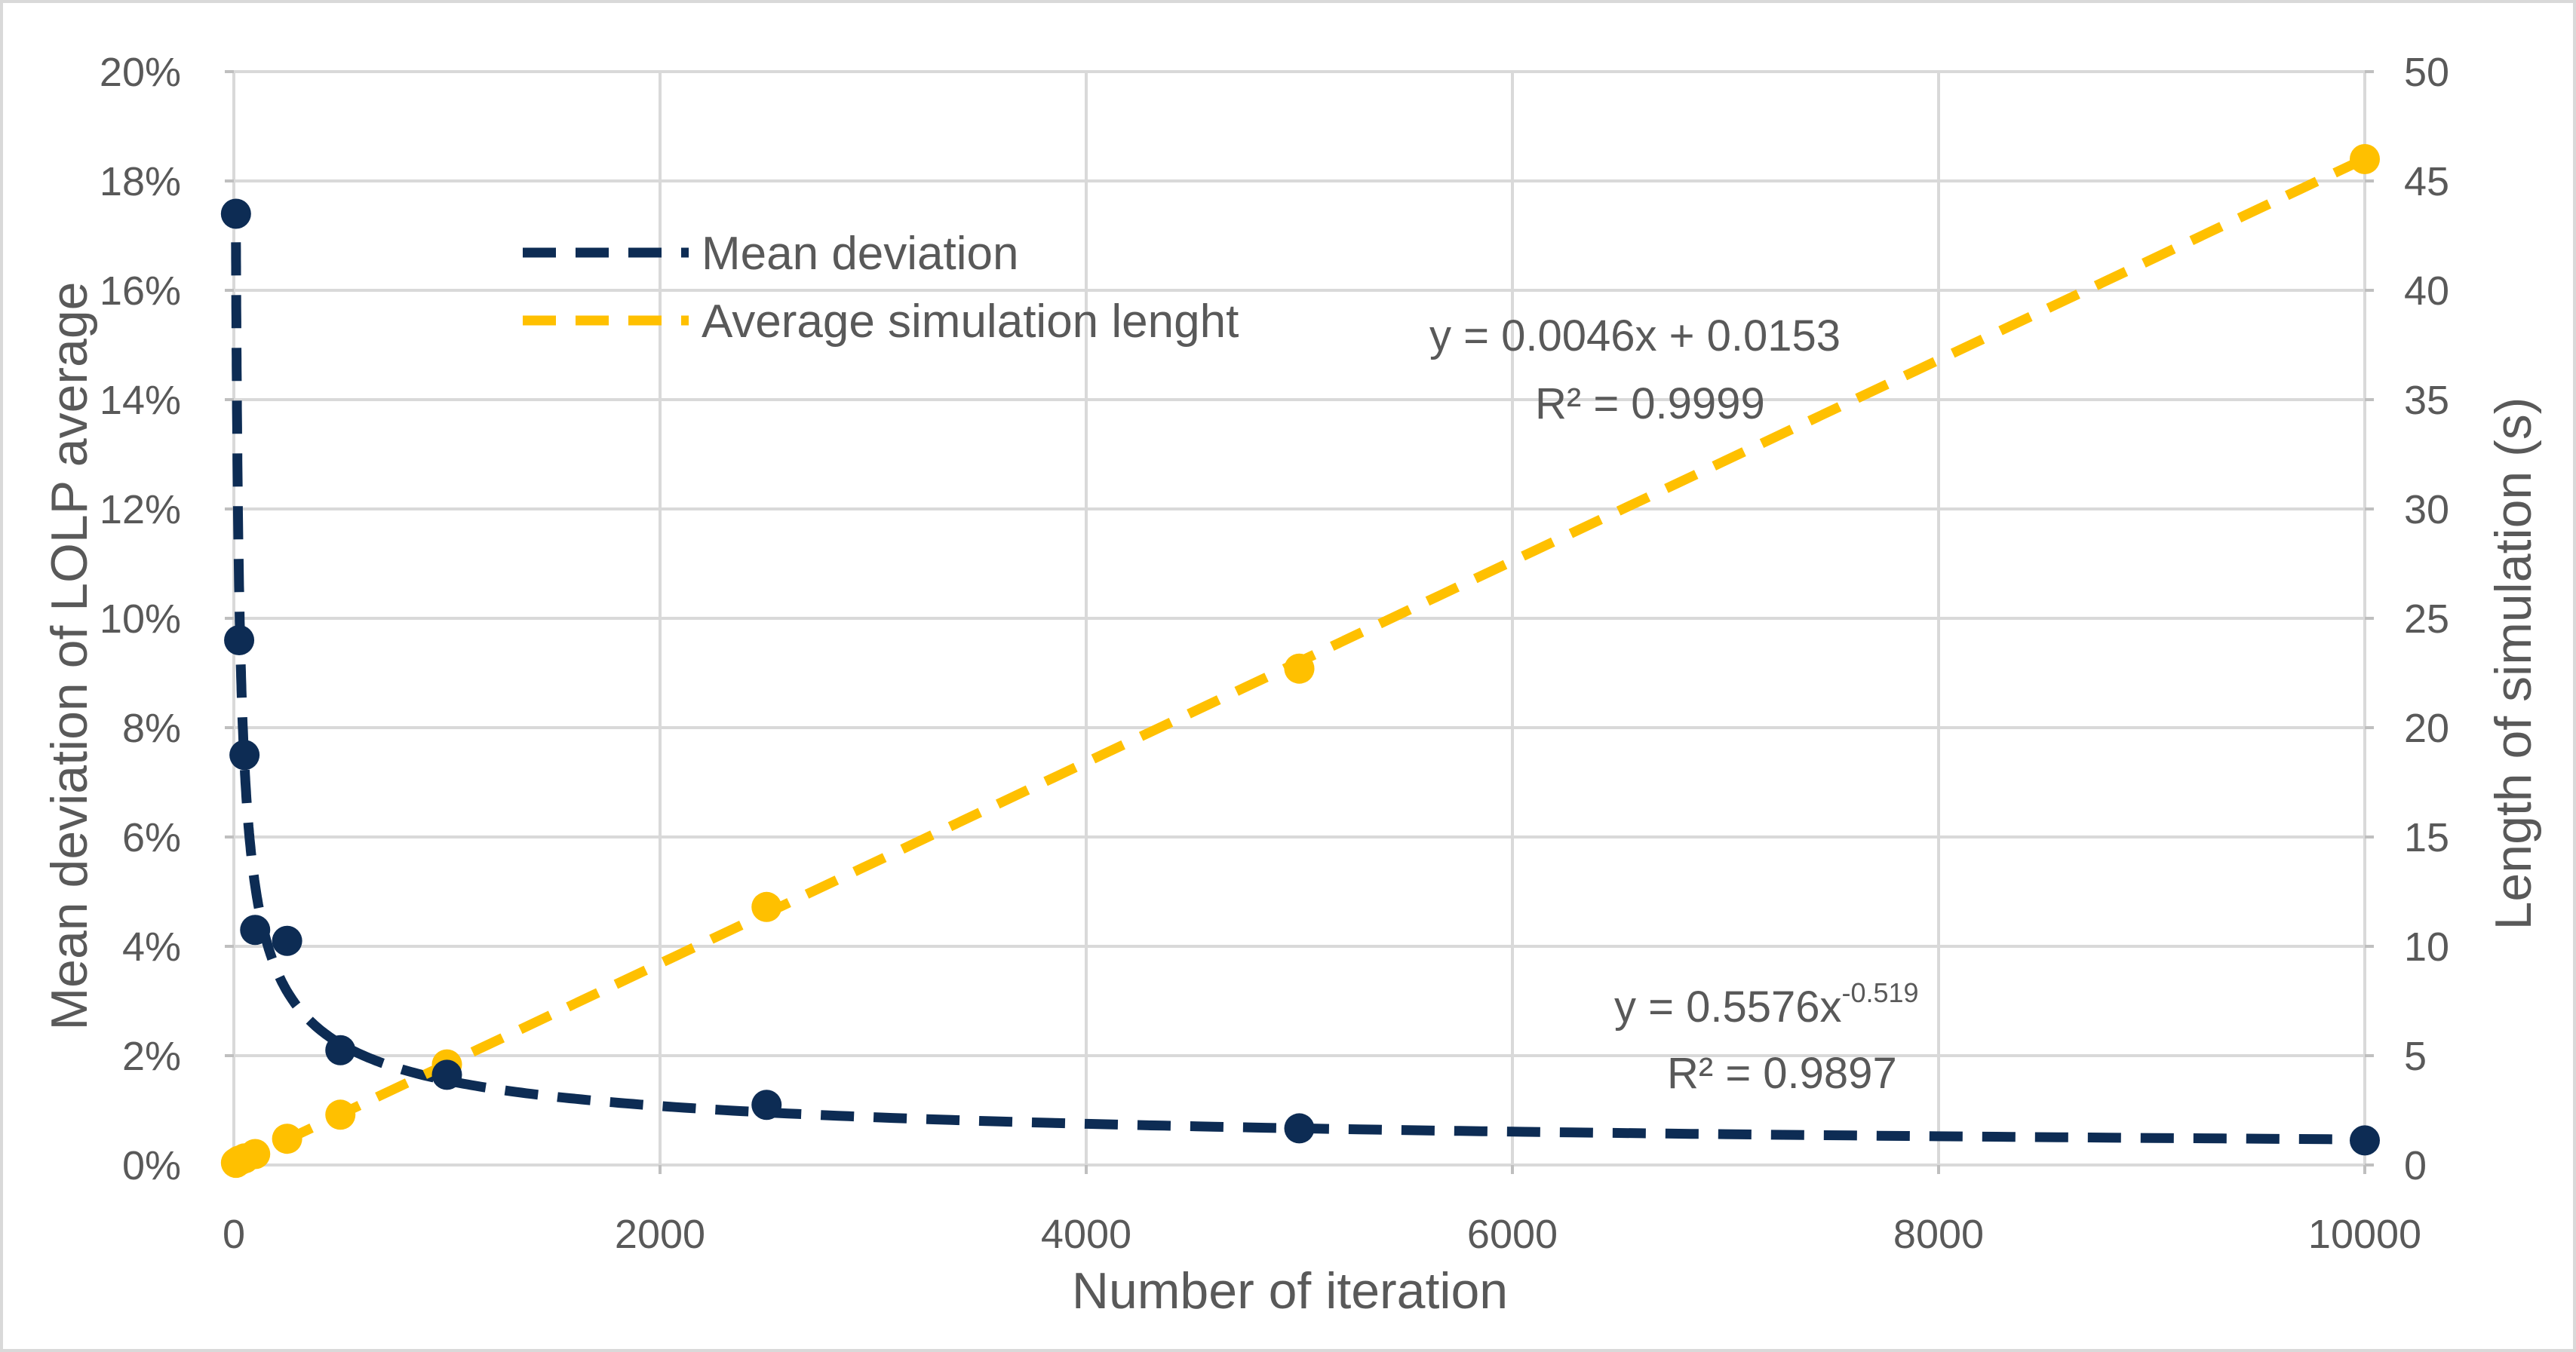 Image resolution: width=2576 pixels, height=1352 pixels. I want to click on linear-trend-r2: R² = 0.9999, so click(1650, 403).